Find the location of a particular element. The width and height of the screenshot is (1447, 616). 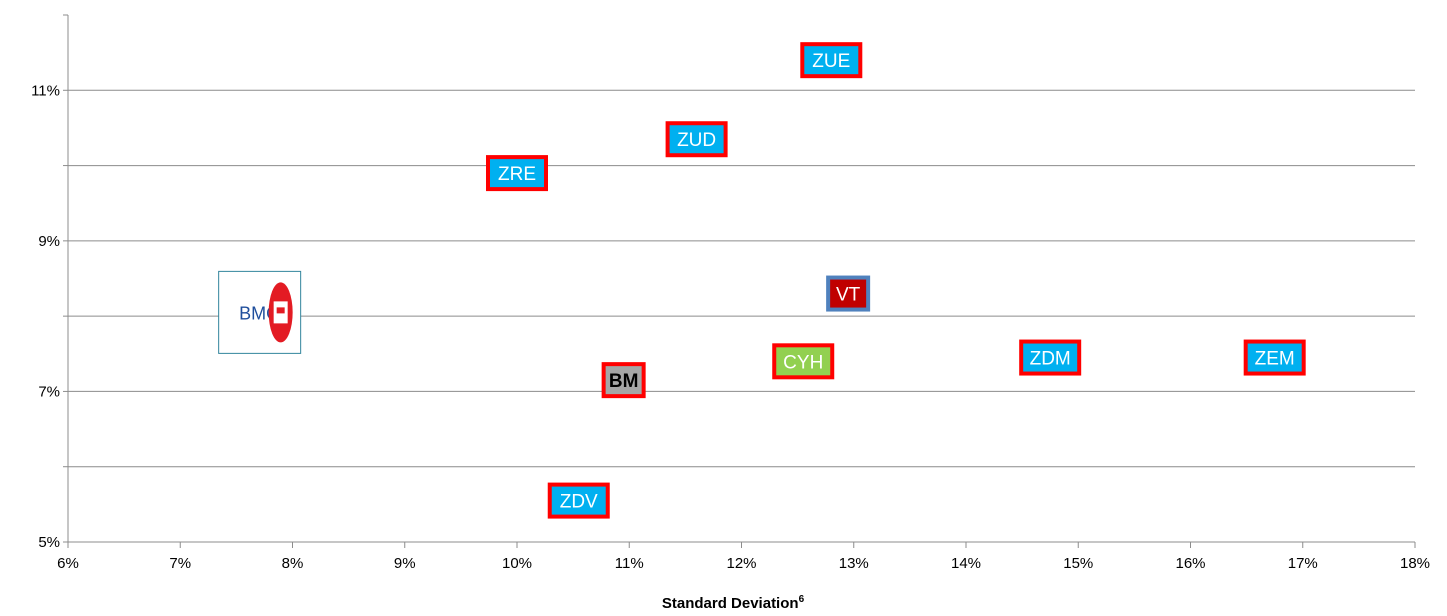

point-vt: VT is located at coordinates (848, 293).